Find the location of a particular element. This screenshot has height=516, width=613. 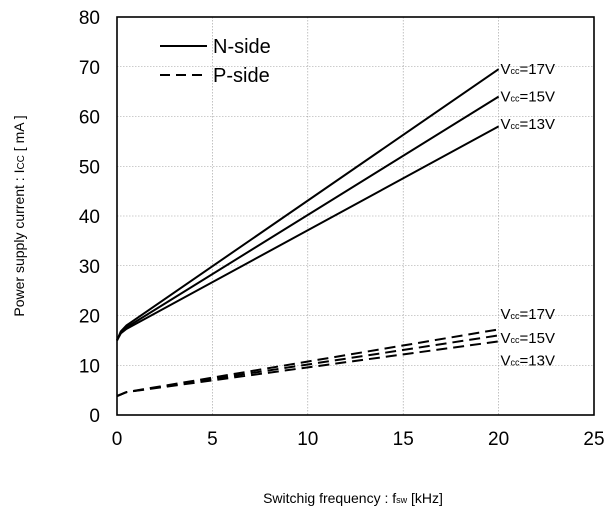

y-tick-label-80: 80 is located at coordinates (89, 18).